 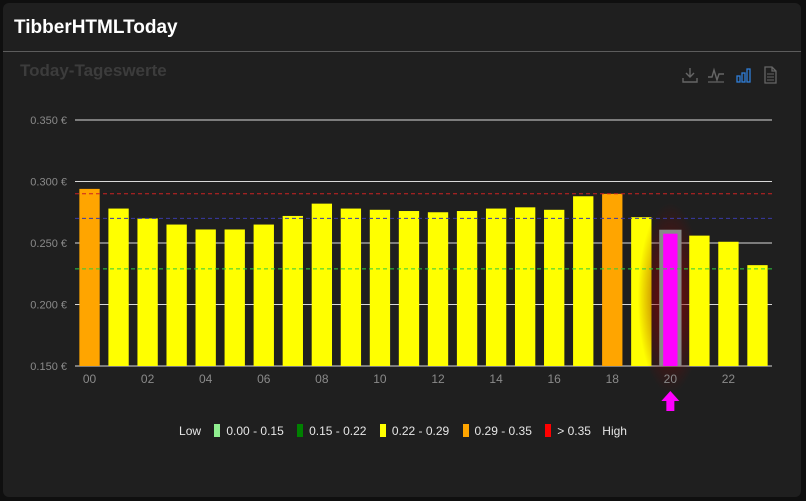 What do you see at coordinates (206, 379) in the screenshot?
I see `x-tick-label: 04` at bounding box center [206, 379].